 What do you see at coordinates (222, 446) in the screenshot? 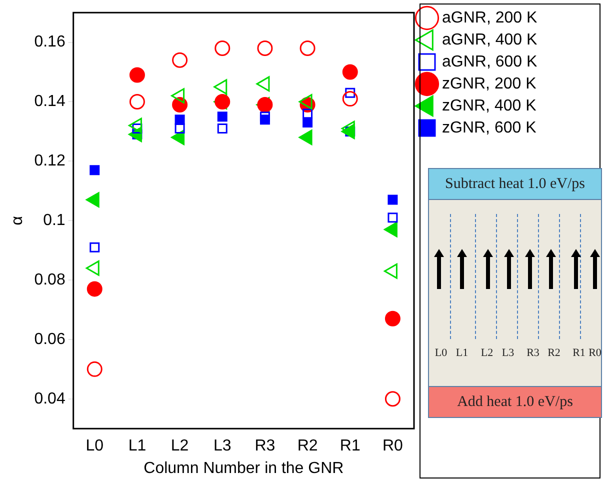
I see `x-tick-label: L3` at bounding box center [222, 446].